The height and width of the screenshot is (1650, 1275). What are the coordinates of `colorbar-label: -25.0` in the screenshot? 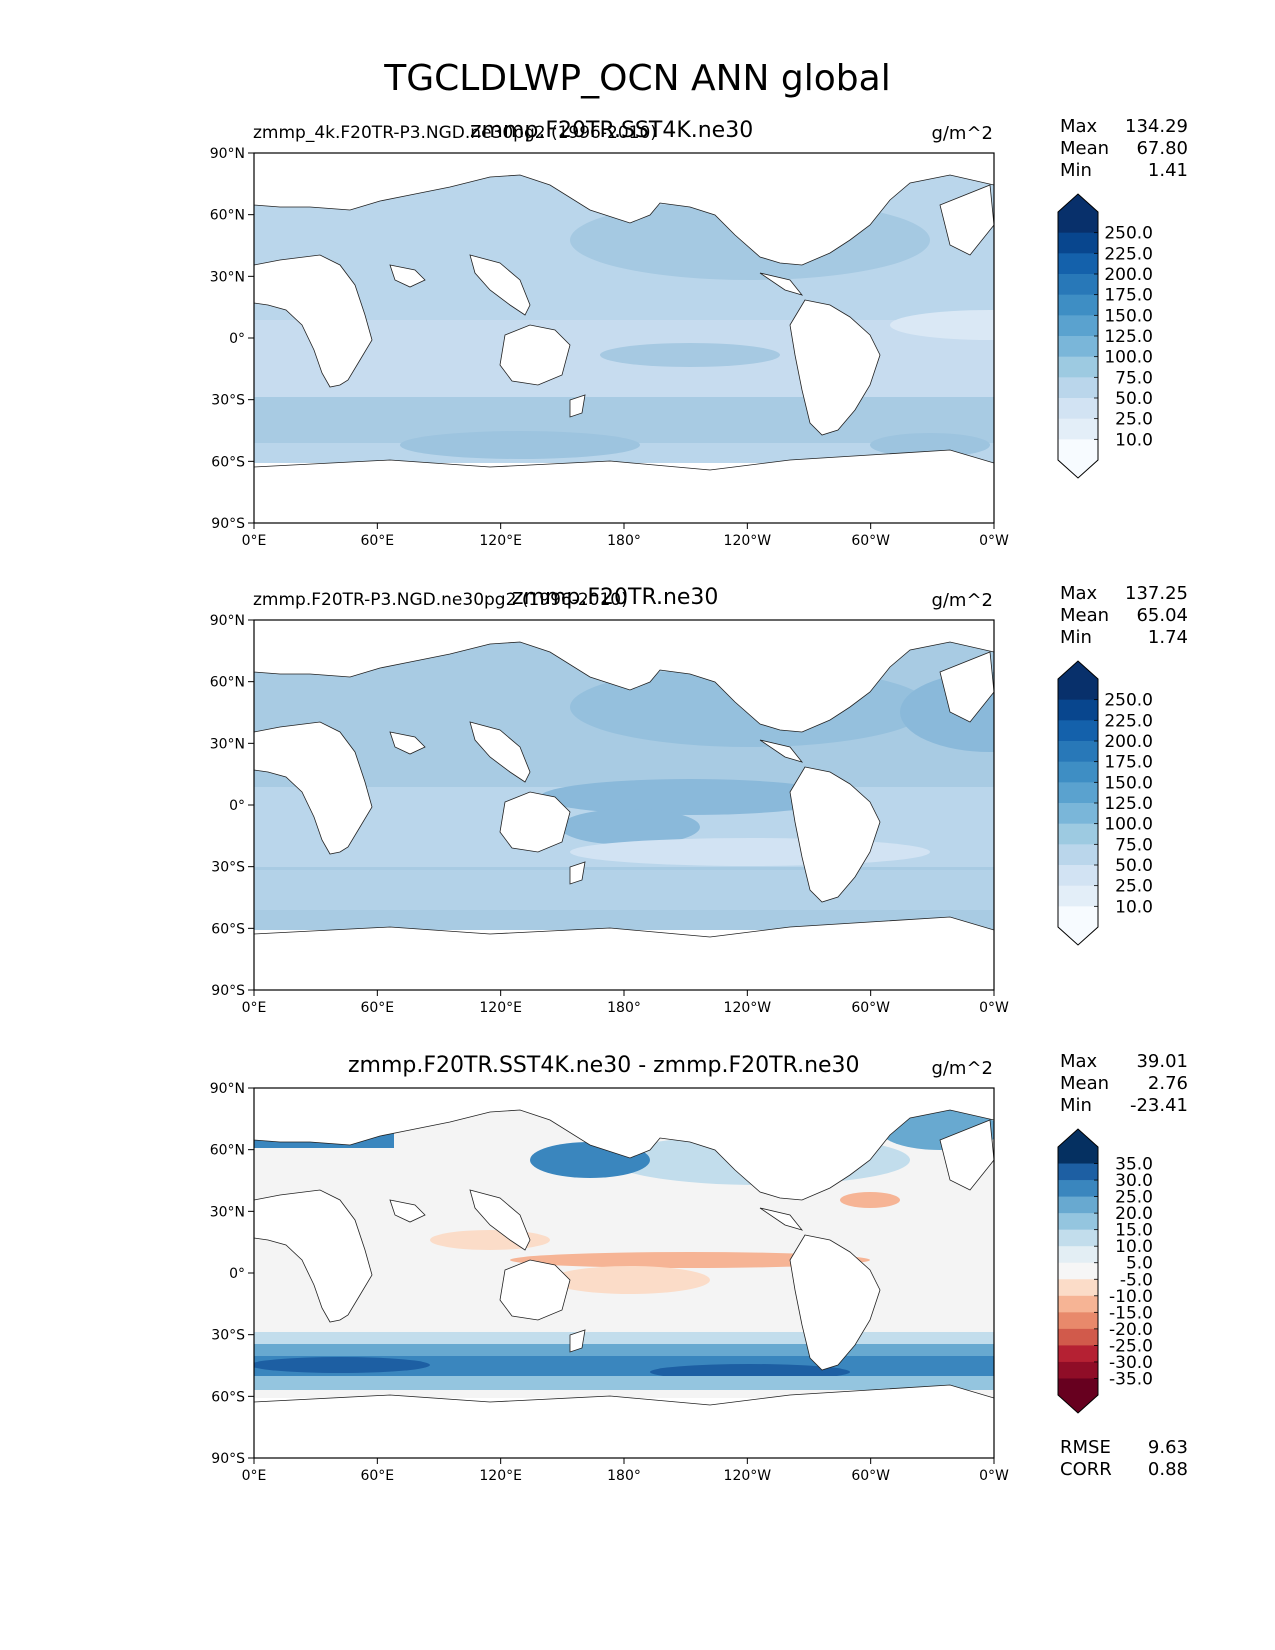 It's located at (1131, 1346).